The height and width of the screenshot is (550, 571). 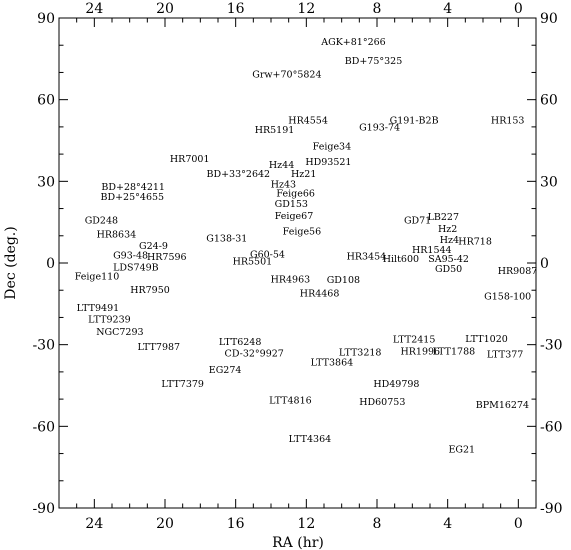 What do you see at coordinates (281, 165) in the screenshot?
I see `star-label: Hz44` at bounding box center [281, 165].